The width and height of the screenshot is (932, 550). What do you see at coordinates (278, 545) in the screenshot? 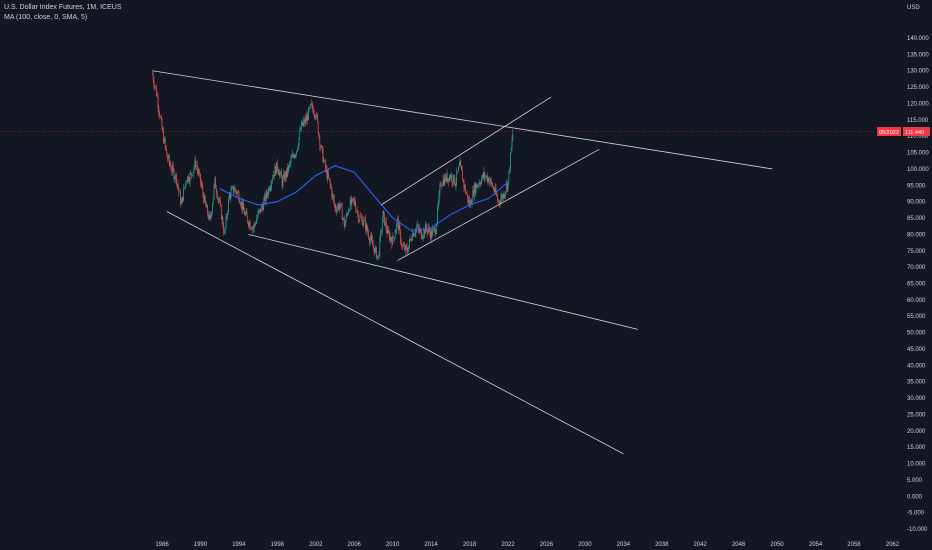
I see `x-tick-label: 1998` at bounding box center [278, 545].